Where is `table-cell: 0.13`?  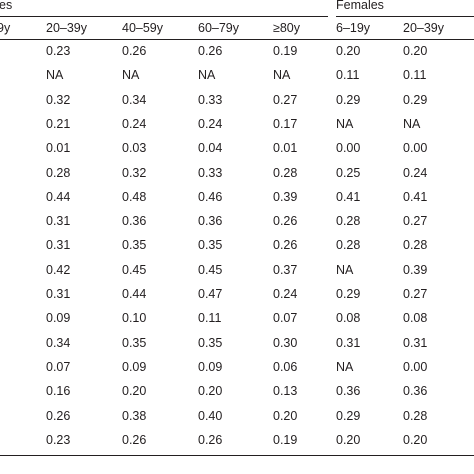 table-cell: 0.13 is located at coordinates (285, 391).